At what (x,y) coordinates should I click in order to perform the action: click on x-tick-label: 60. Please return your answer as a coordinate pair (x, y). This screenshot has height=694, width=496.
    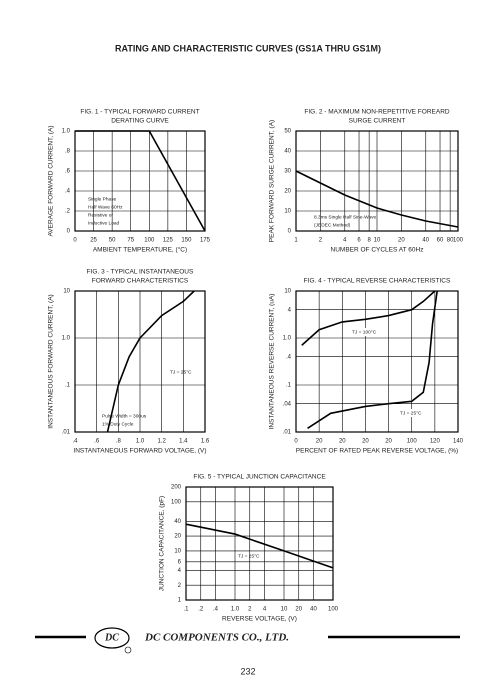
    Looking at the image, I should click on (440, 241).